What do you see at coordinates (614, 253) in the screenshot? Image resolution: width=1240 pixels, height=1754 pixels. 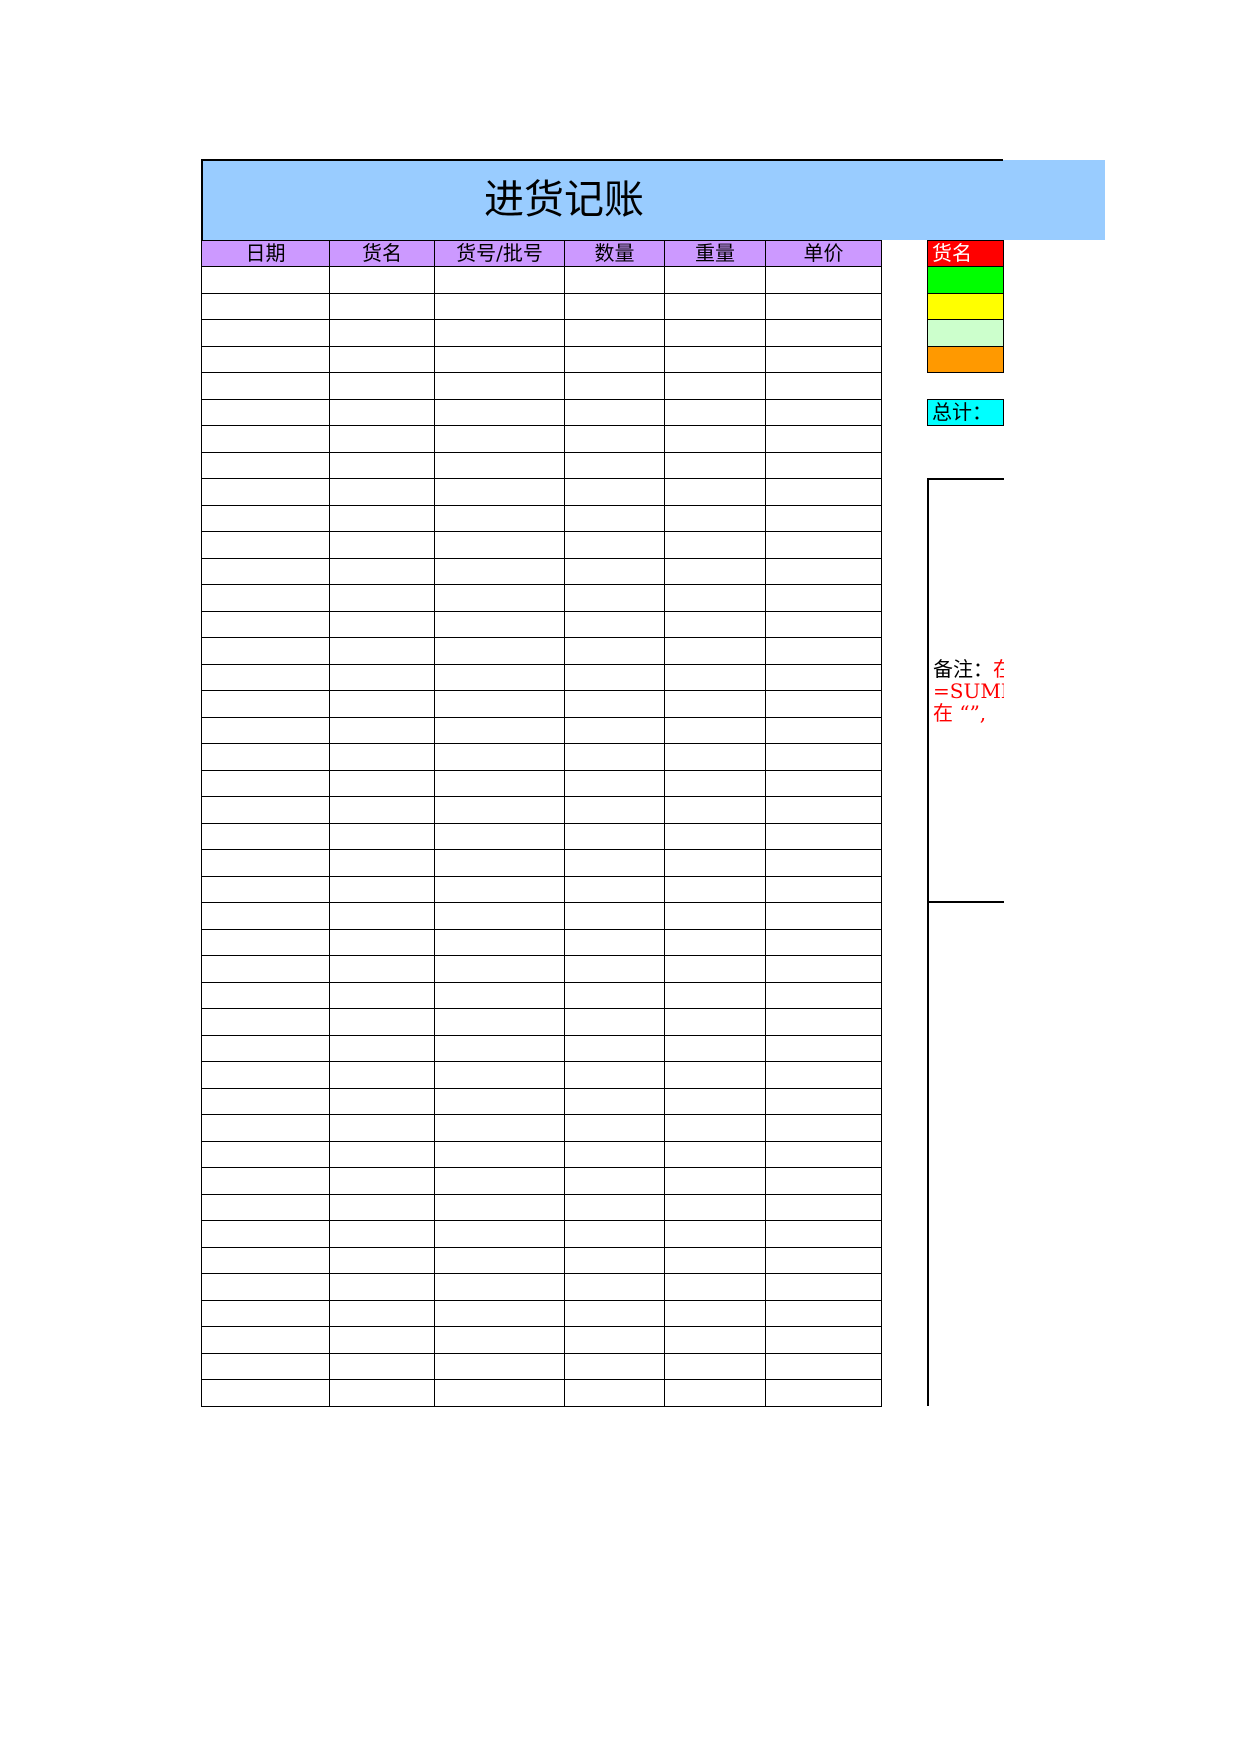 I see `column-header: 数量` at bounding box center [614, 253].